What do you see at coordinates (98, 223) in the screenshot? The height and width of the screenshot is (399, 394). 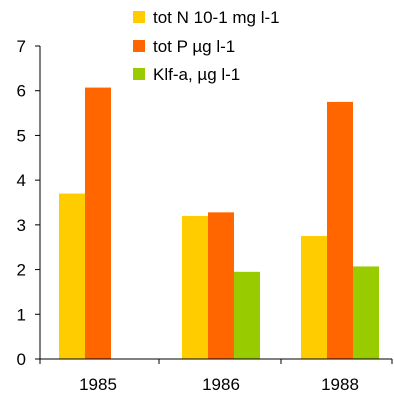 I see `bar-2-1985` at bounding box center [98, 223].